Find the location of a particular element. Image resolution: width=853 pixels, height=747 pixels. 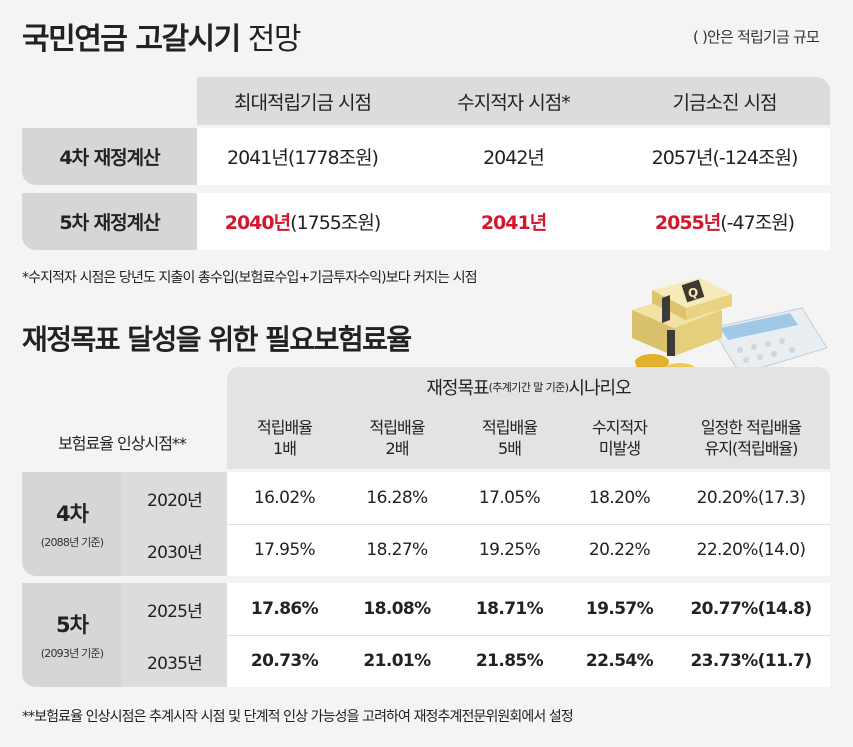

group-label: 4차 (2088년 기준) is located at coordinates (72, 524).